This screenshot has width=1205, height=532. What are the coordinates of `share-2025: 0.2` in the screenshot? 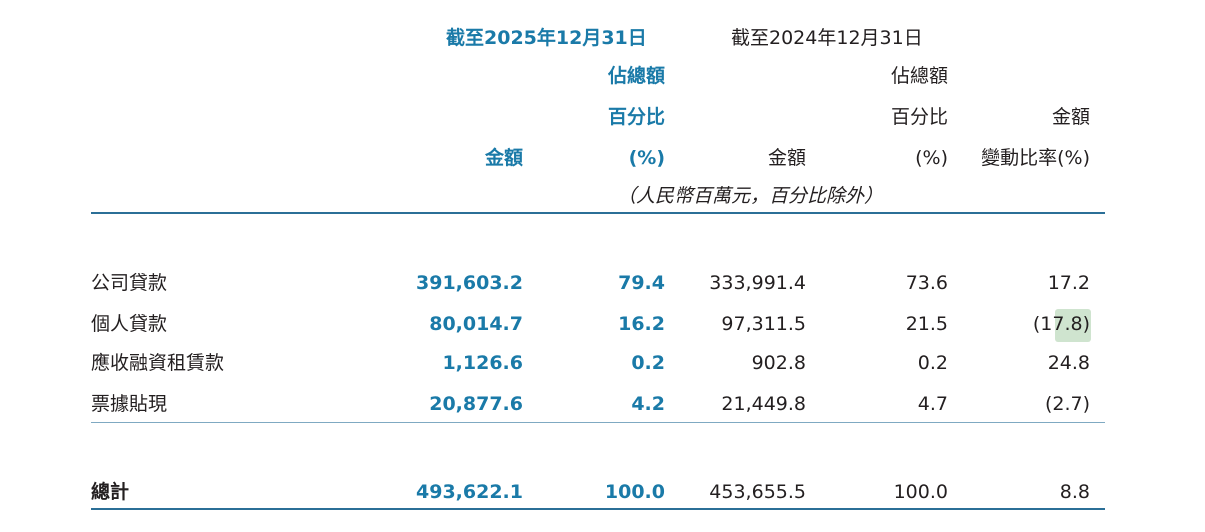 It's located at (648, 363).